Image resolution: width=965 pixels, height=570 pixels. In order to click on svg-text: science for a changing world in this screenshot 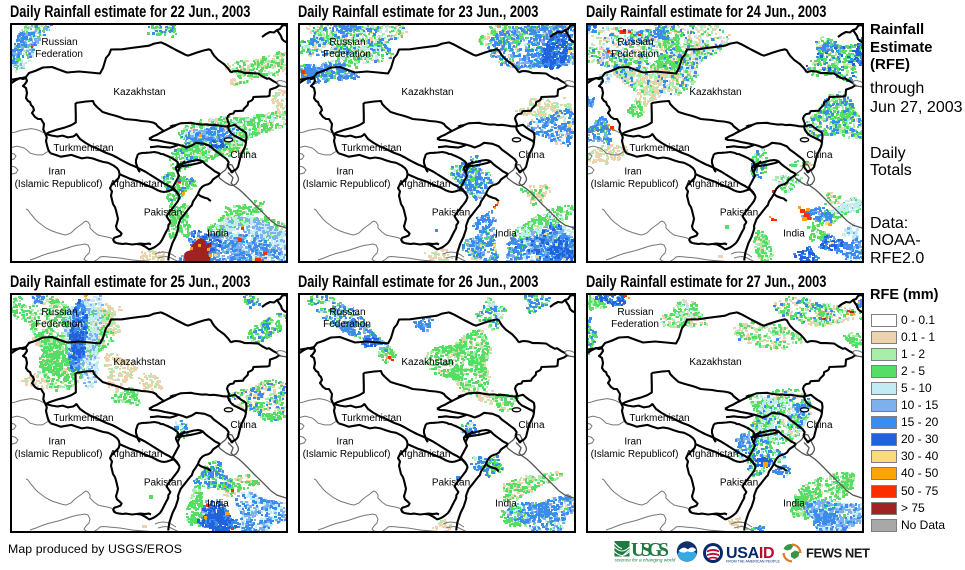, I will do `click(645, 561)`.